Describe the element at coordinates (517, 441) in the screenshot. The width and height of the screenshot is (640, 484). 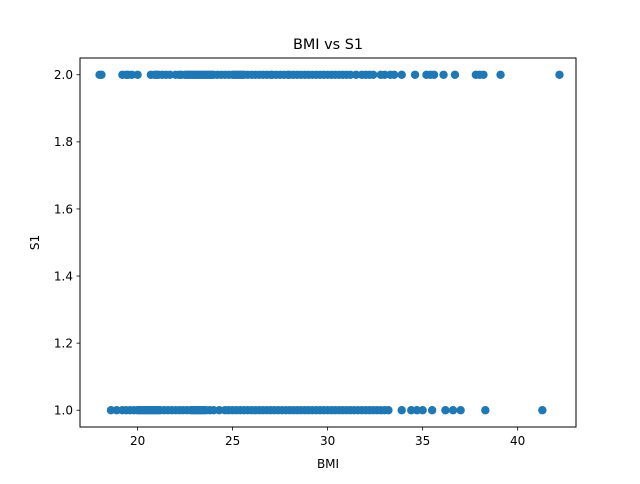
I see `x-tick-label: 40` at that location.